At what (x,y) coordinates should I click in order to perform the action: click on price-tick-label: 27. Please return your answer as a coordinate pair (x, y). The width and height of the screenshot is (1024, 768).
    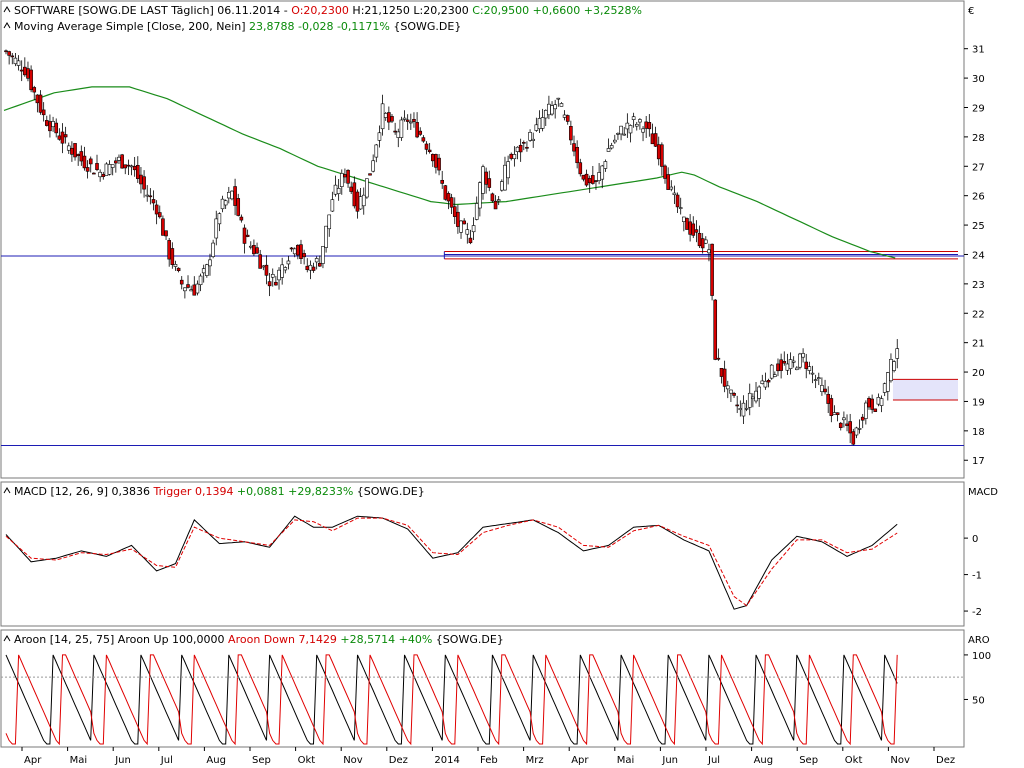
    Looking at the image, I should click on (978, 167).